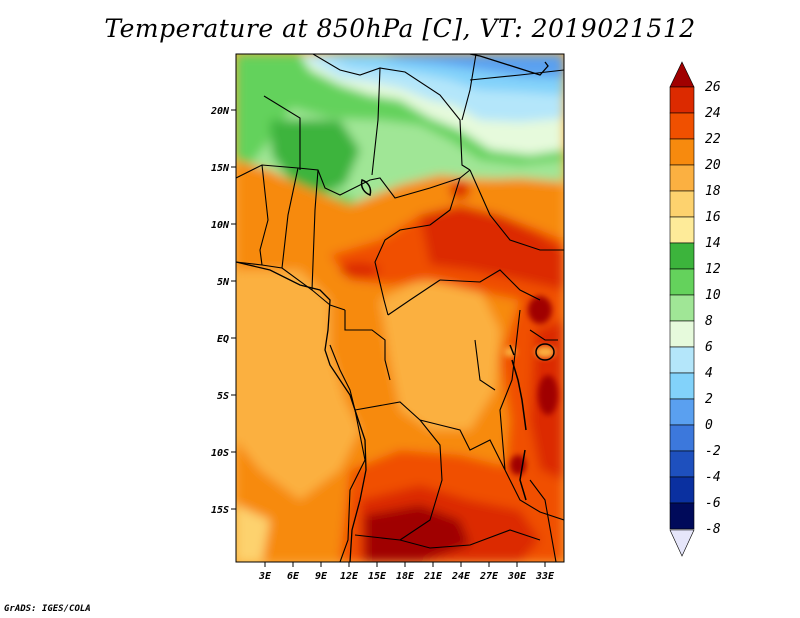  Describe the element at coordinates (265, 576) in the screenshot. I see `lon-label-3e: 3E` at that location.